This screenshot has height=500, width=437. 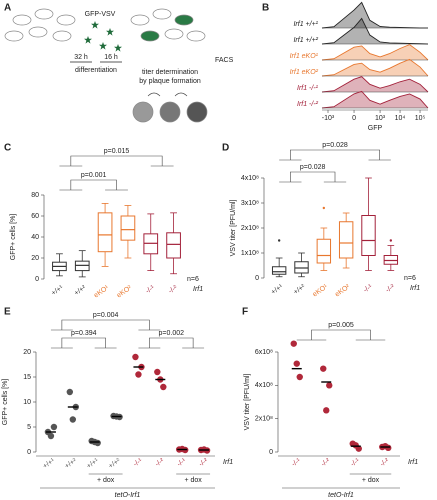 I want to click on y-tick-label: 3x10⁸, so click(x=250, y=203).